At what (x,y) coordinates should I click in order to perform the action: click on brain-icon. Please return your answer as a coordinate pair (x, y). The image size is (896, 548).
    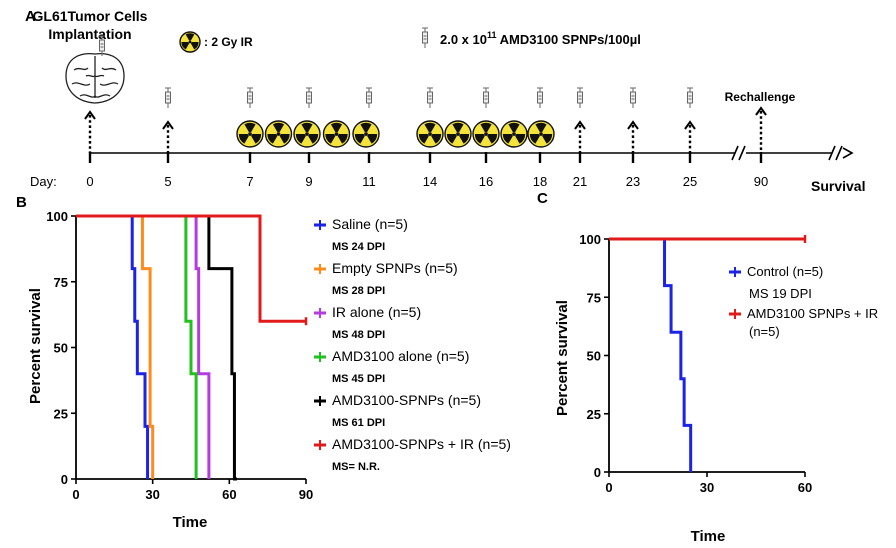
    Looking at the image, I should click on (95, 78).